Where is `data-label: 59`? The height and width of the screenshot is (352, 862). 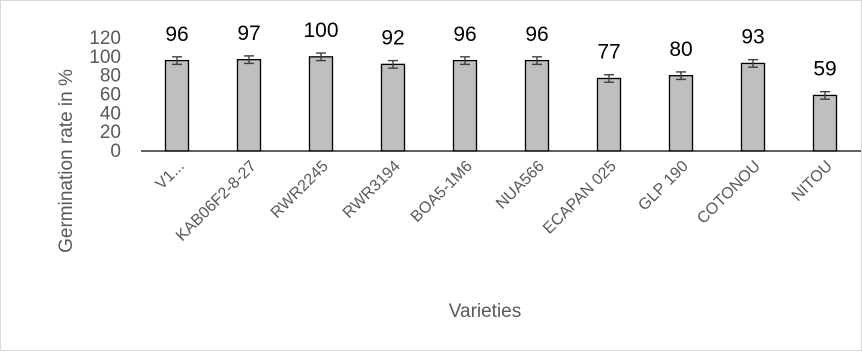
data-label: 59 is located at coordinates (824, 69).